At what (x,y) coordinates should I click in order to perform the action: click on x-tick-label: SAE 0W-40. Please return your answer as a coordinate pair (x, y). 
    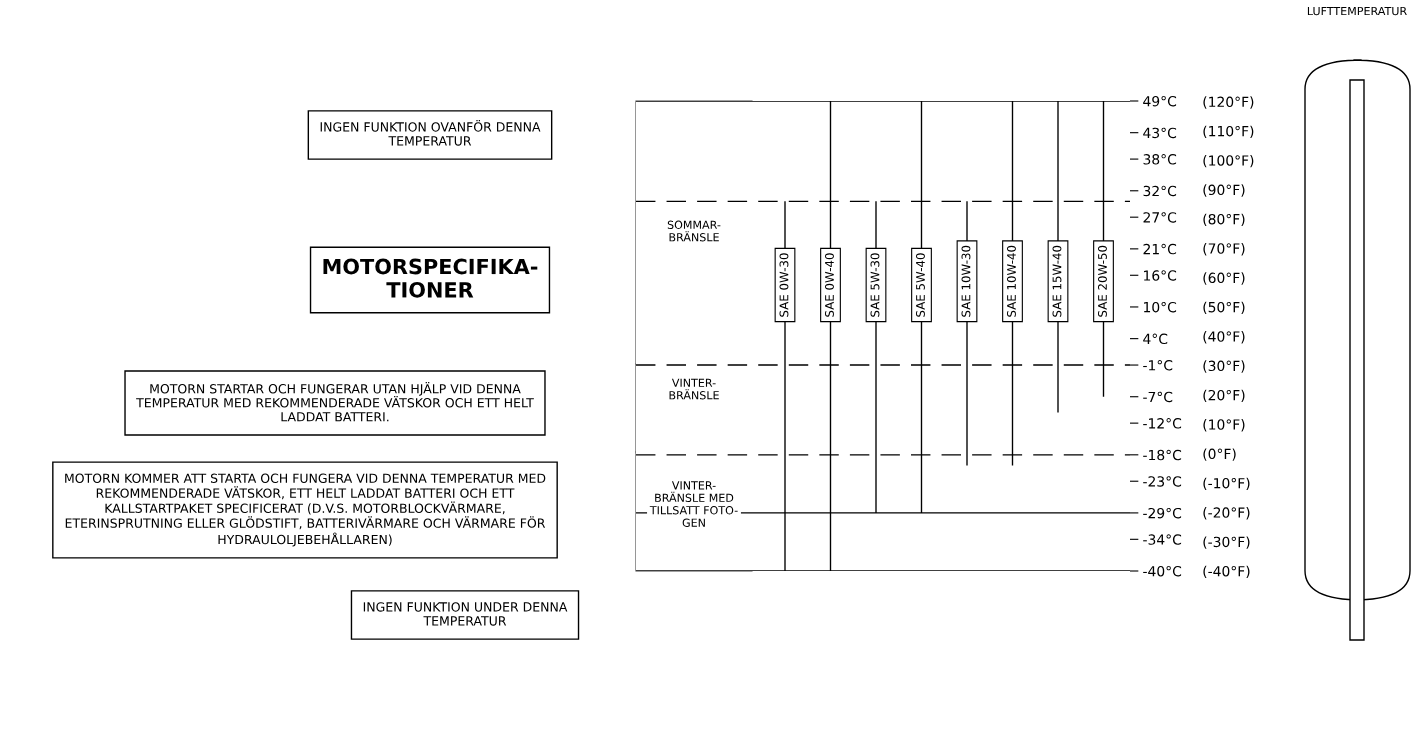
    Looking at the image, I should click on (829, 285).